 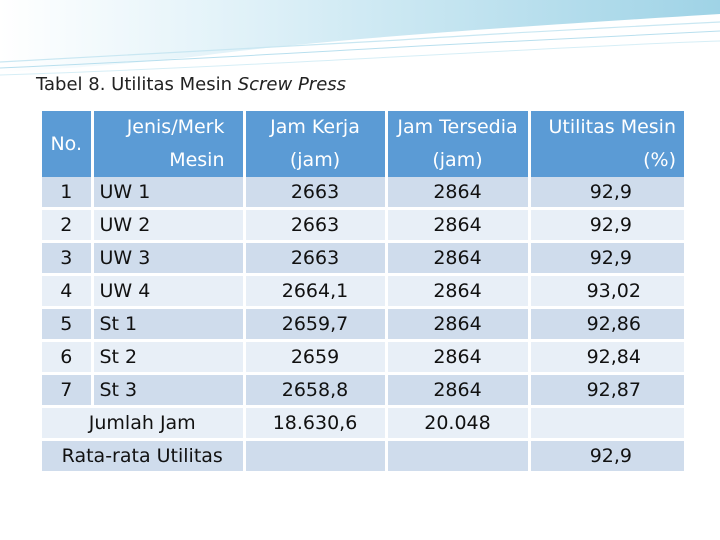 What do you see at coordinates (169, 144) in the screenshot?
I see `header-merk: Jenis/Merk Mesin` at bounding box center [169, 144].